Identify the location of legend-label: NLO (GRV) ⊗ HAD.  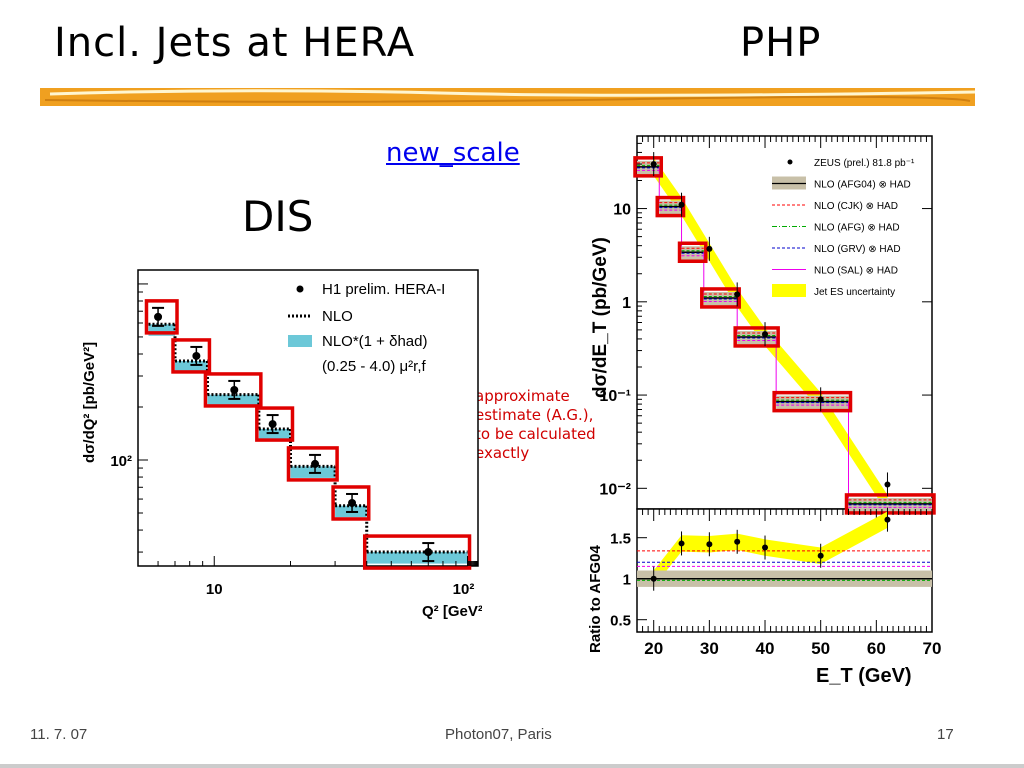
(857, 249).